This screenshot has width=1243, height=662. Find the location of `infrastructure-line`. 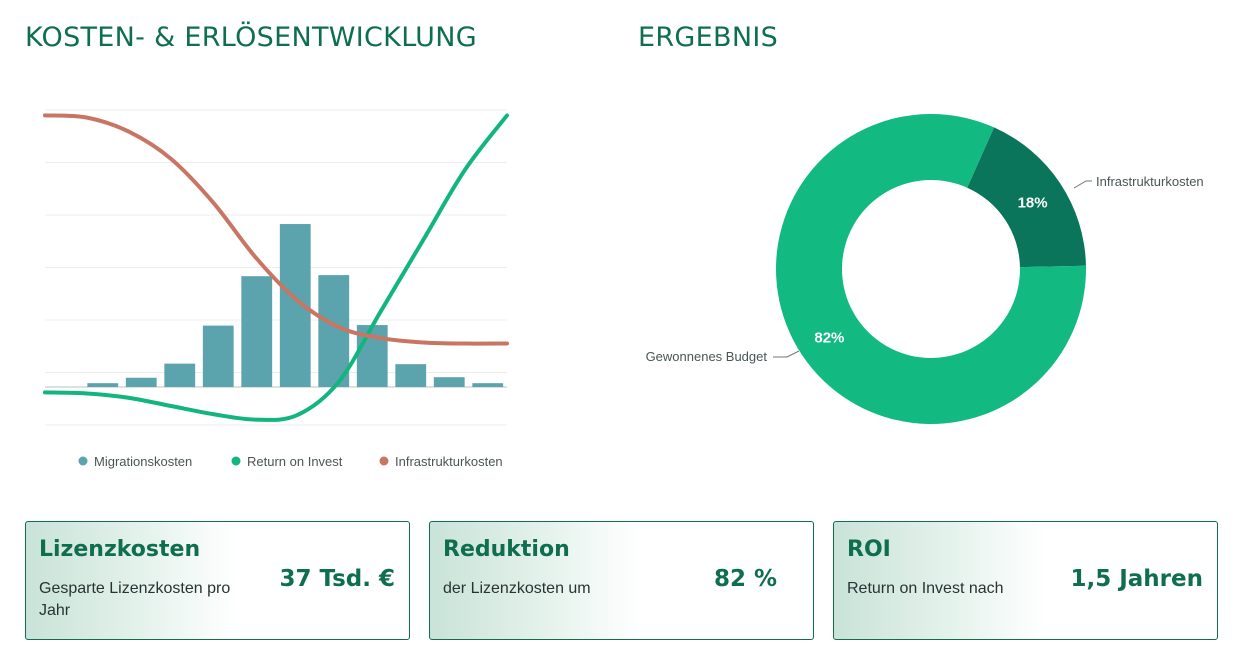

infrastructure-line is located at coordinates (276, 229).